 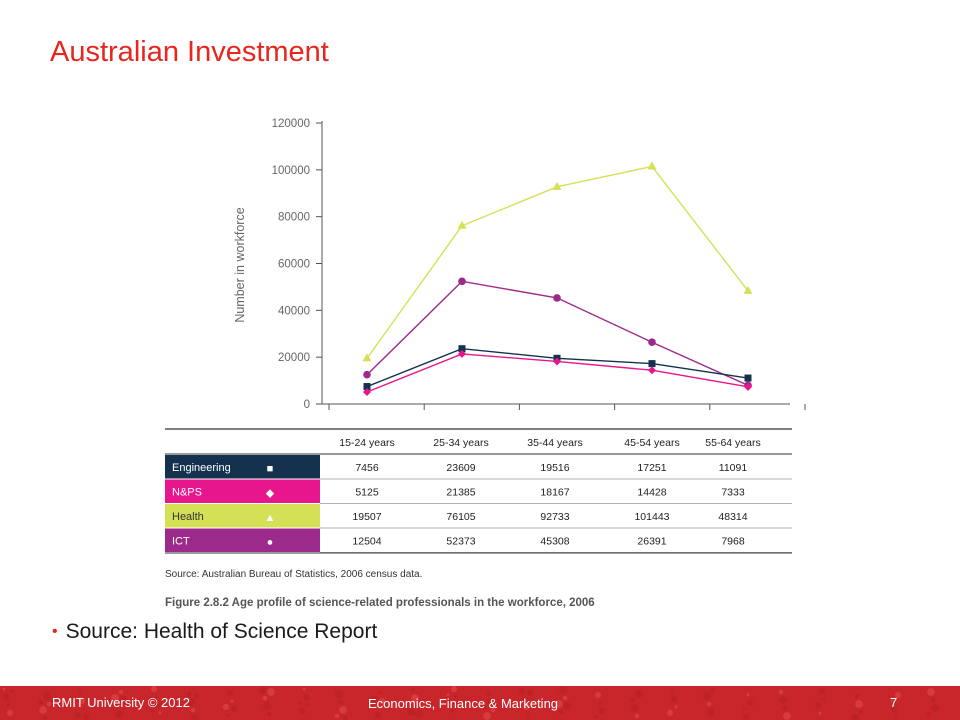 What do you see at coordinates (270, 469) in the screenshot?
I see `table-row-symbol-icon: ■` at bounding box center [270, 469].